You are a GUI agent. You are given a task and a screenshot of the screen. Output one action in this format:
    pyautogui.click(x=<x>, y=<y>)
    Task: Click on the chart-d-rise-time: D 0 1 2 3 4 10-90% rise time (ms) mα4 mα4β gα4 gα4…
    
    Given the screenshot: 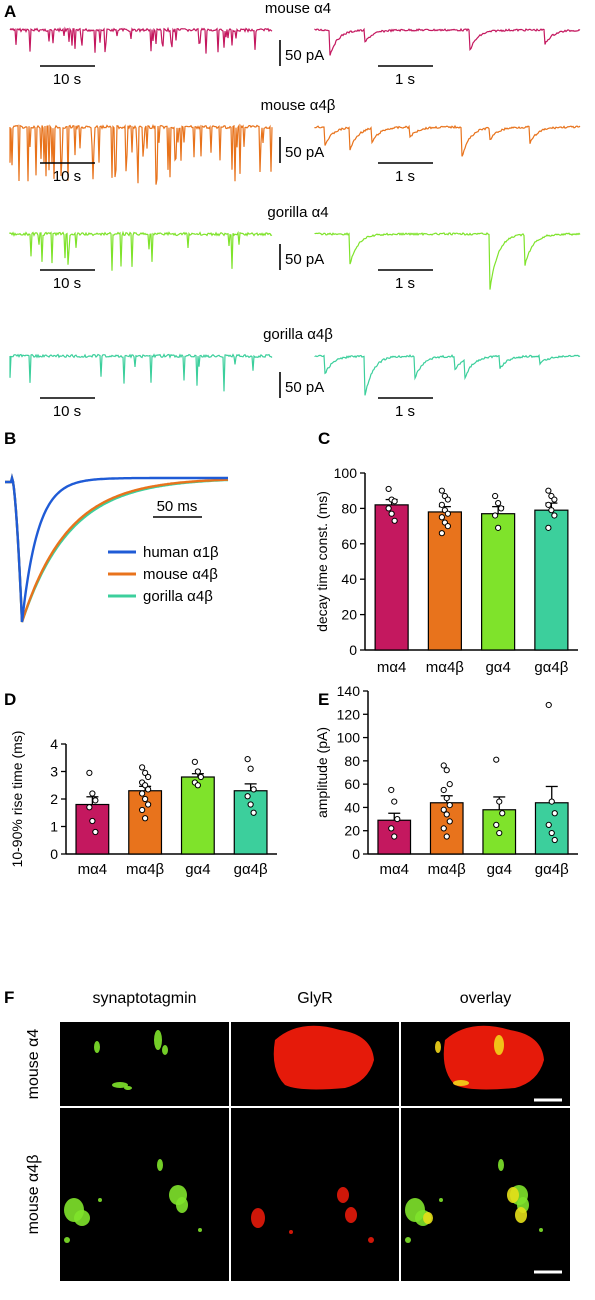 What is the action you would take?
    pyautogui.click(x=140, y=784)
    